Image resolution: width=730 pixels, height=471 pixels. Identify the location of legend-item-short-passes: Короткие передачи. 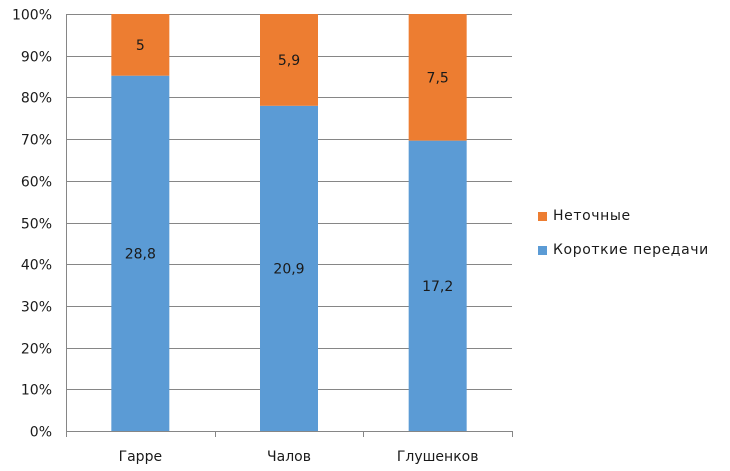
(623, 250).